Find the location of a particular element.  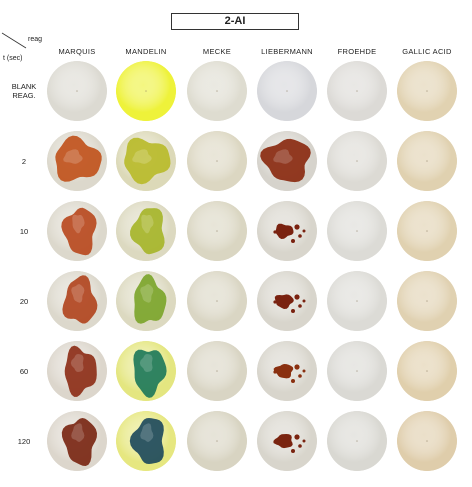

column-header-marquis: MARQUIS is located at coordinates (77, 51).